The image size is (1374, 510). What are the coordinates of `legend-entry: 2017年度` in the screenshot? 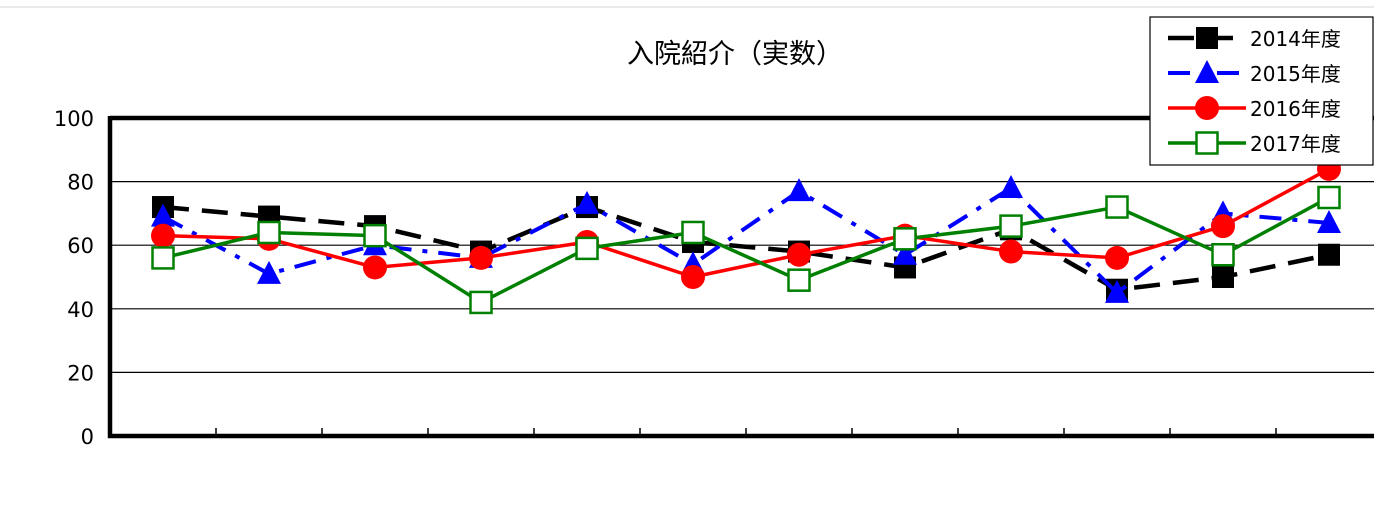 It's located at (1254, 143).